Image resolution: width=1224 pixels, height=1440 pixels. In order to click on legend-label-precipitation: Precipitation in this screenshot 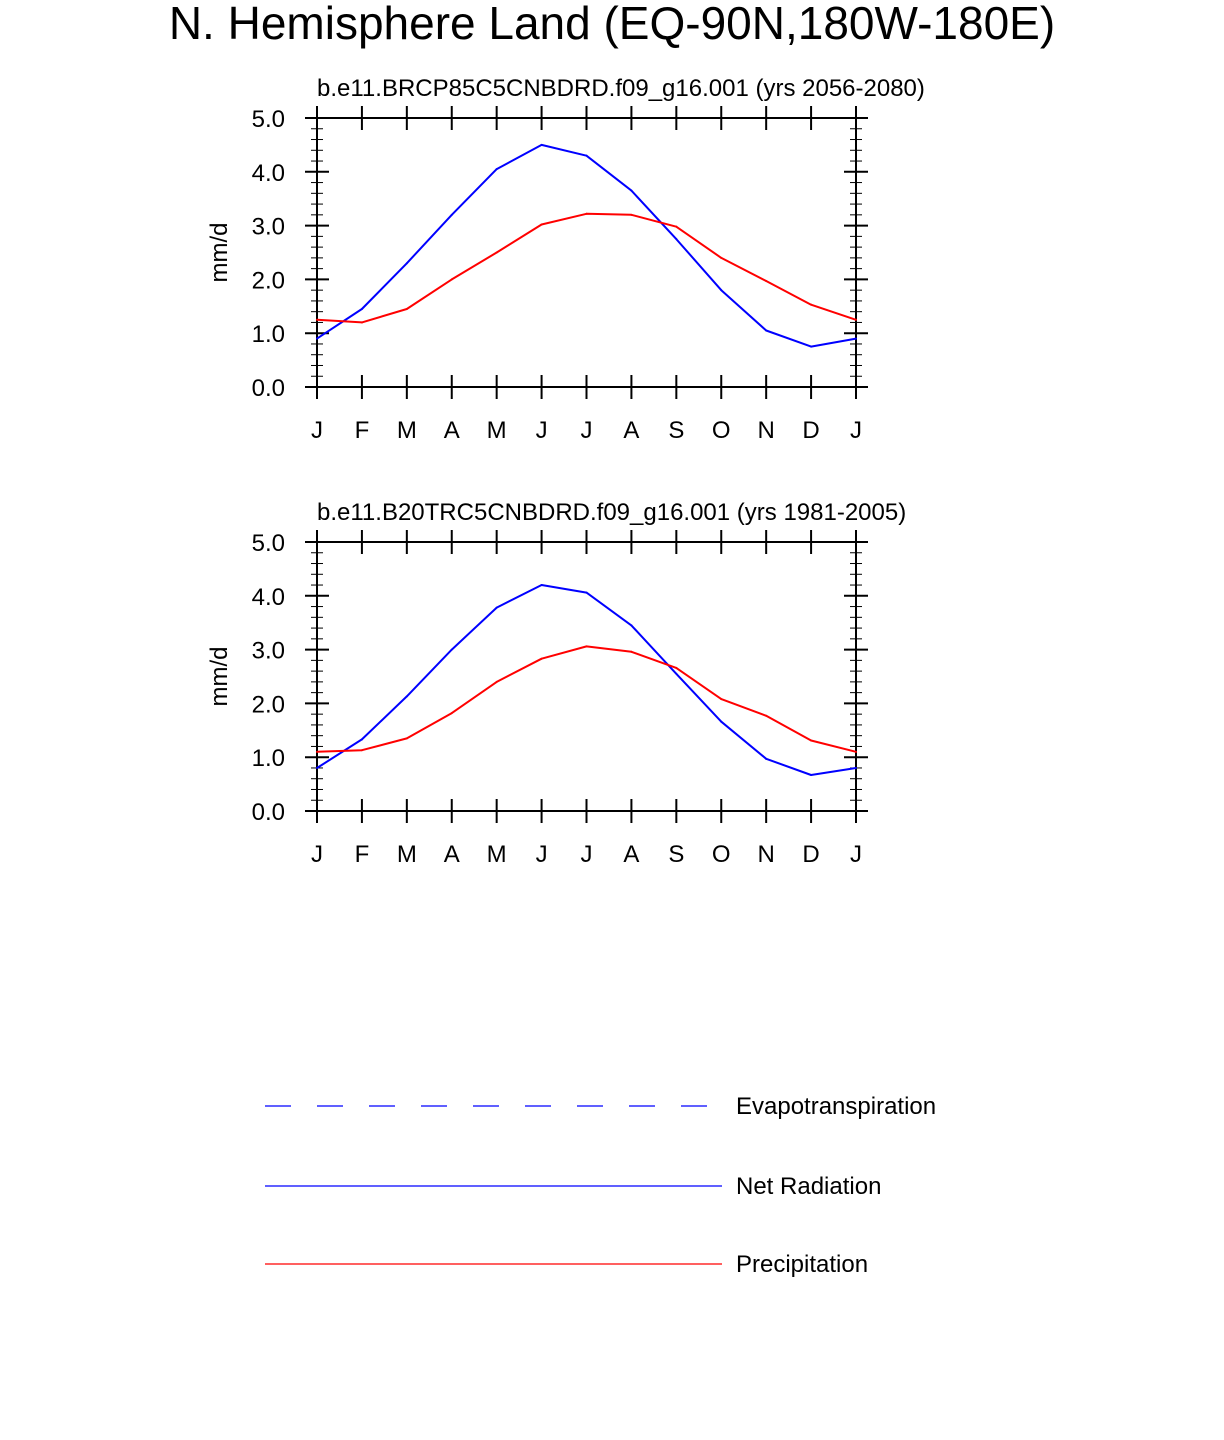, I will do `click(802, 1264)`.